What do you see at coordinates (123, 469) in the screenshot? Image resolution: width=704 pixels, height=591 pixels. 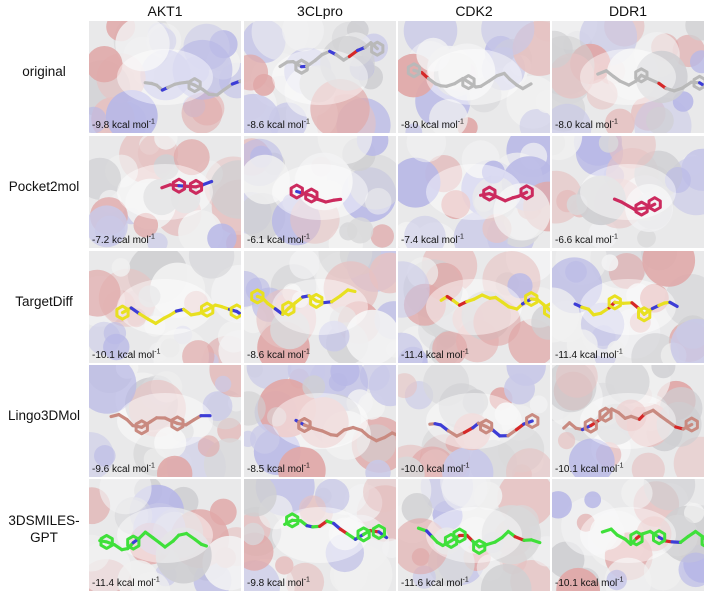 I see `docking-score-label: -9.6 kcal mol-1` at bounding box center [123, 469].